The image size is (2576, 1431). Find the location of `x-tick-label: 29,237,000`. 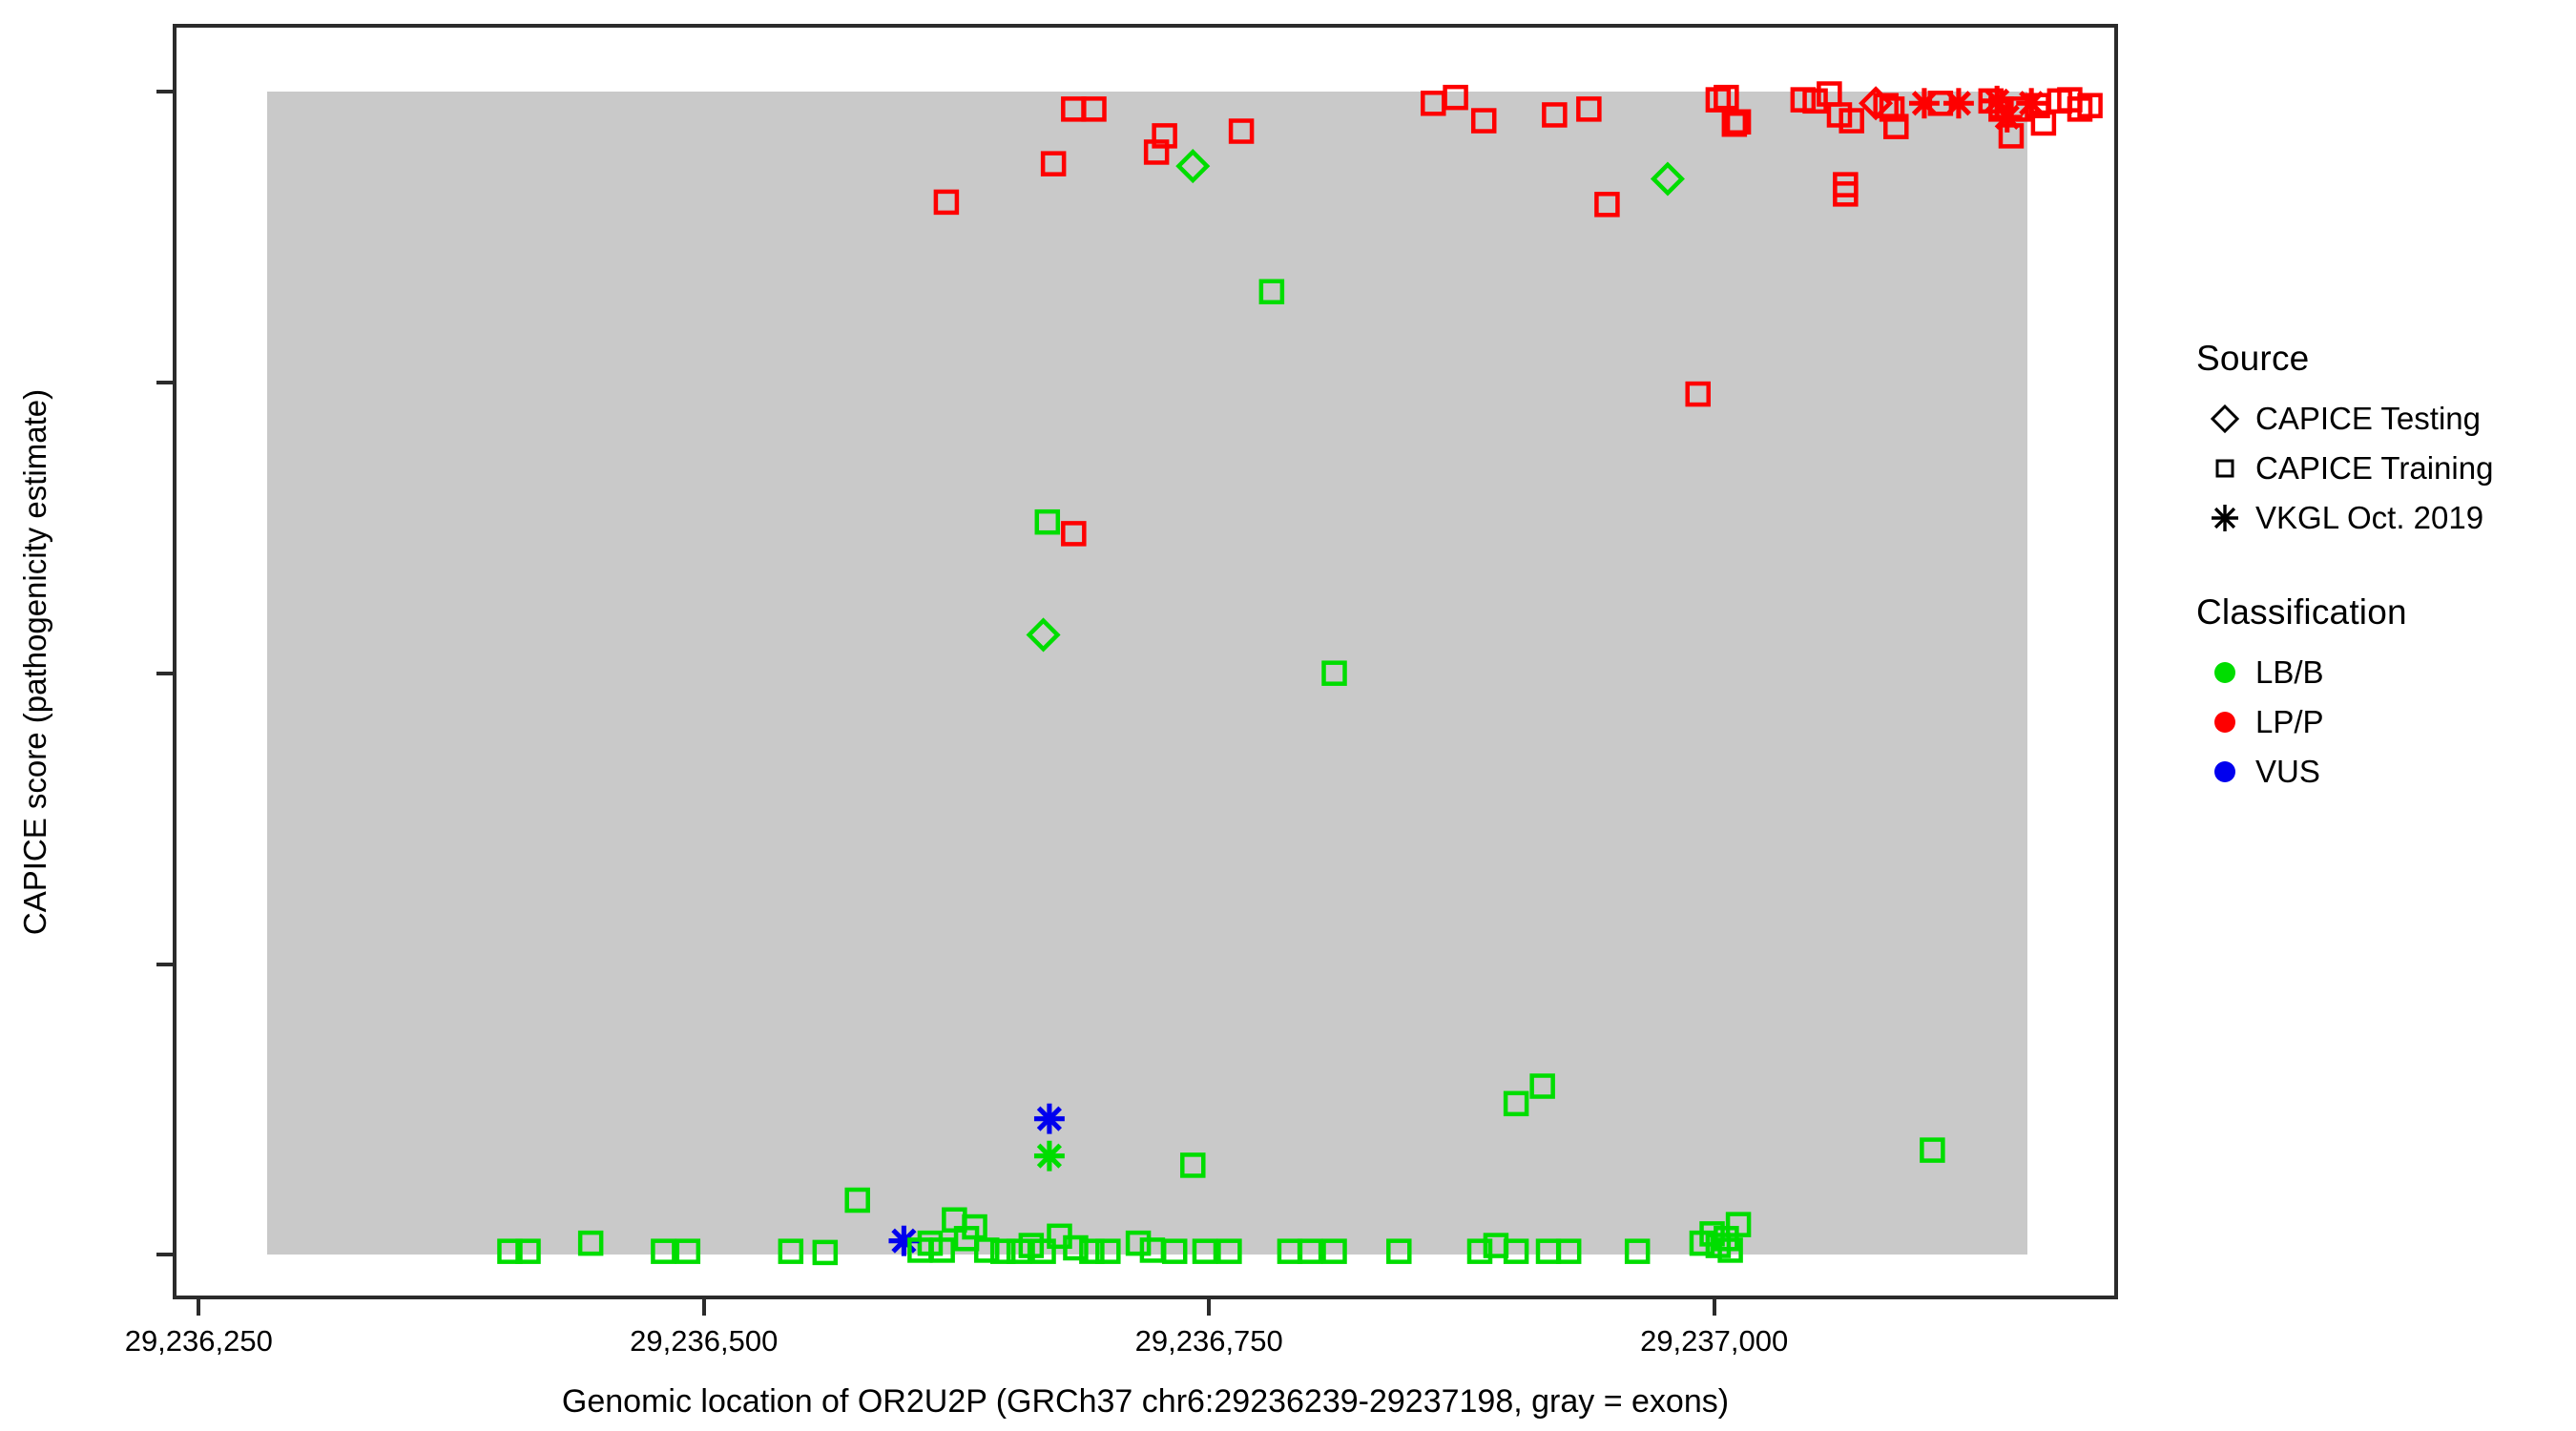

x-tick-label: 29,237,000 is located at coordinates (1714, 1341).